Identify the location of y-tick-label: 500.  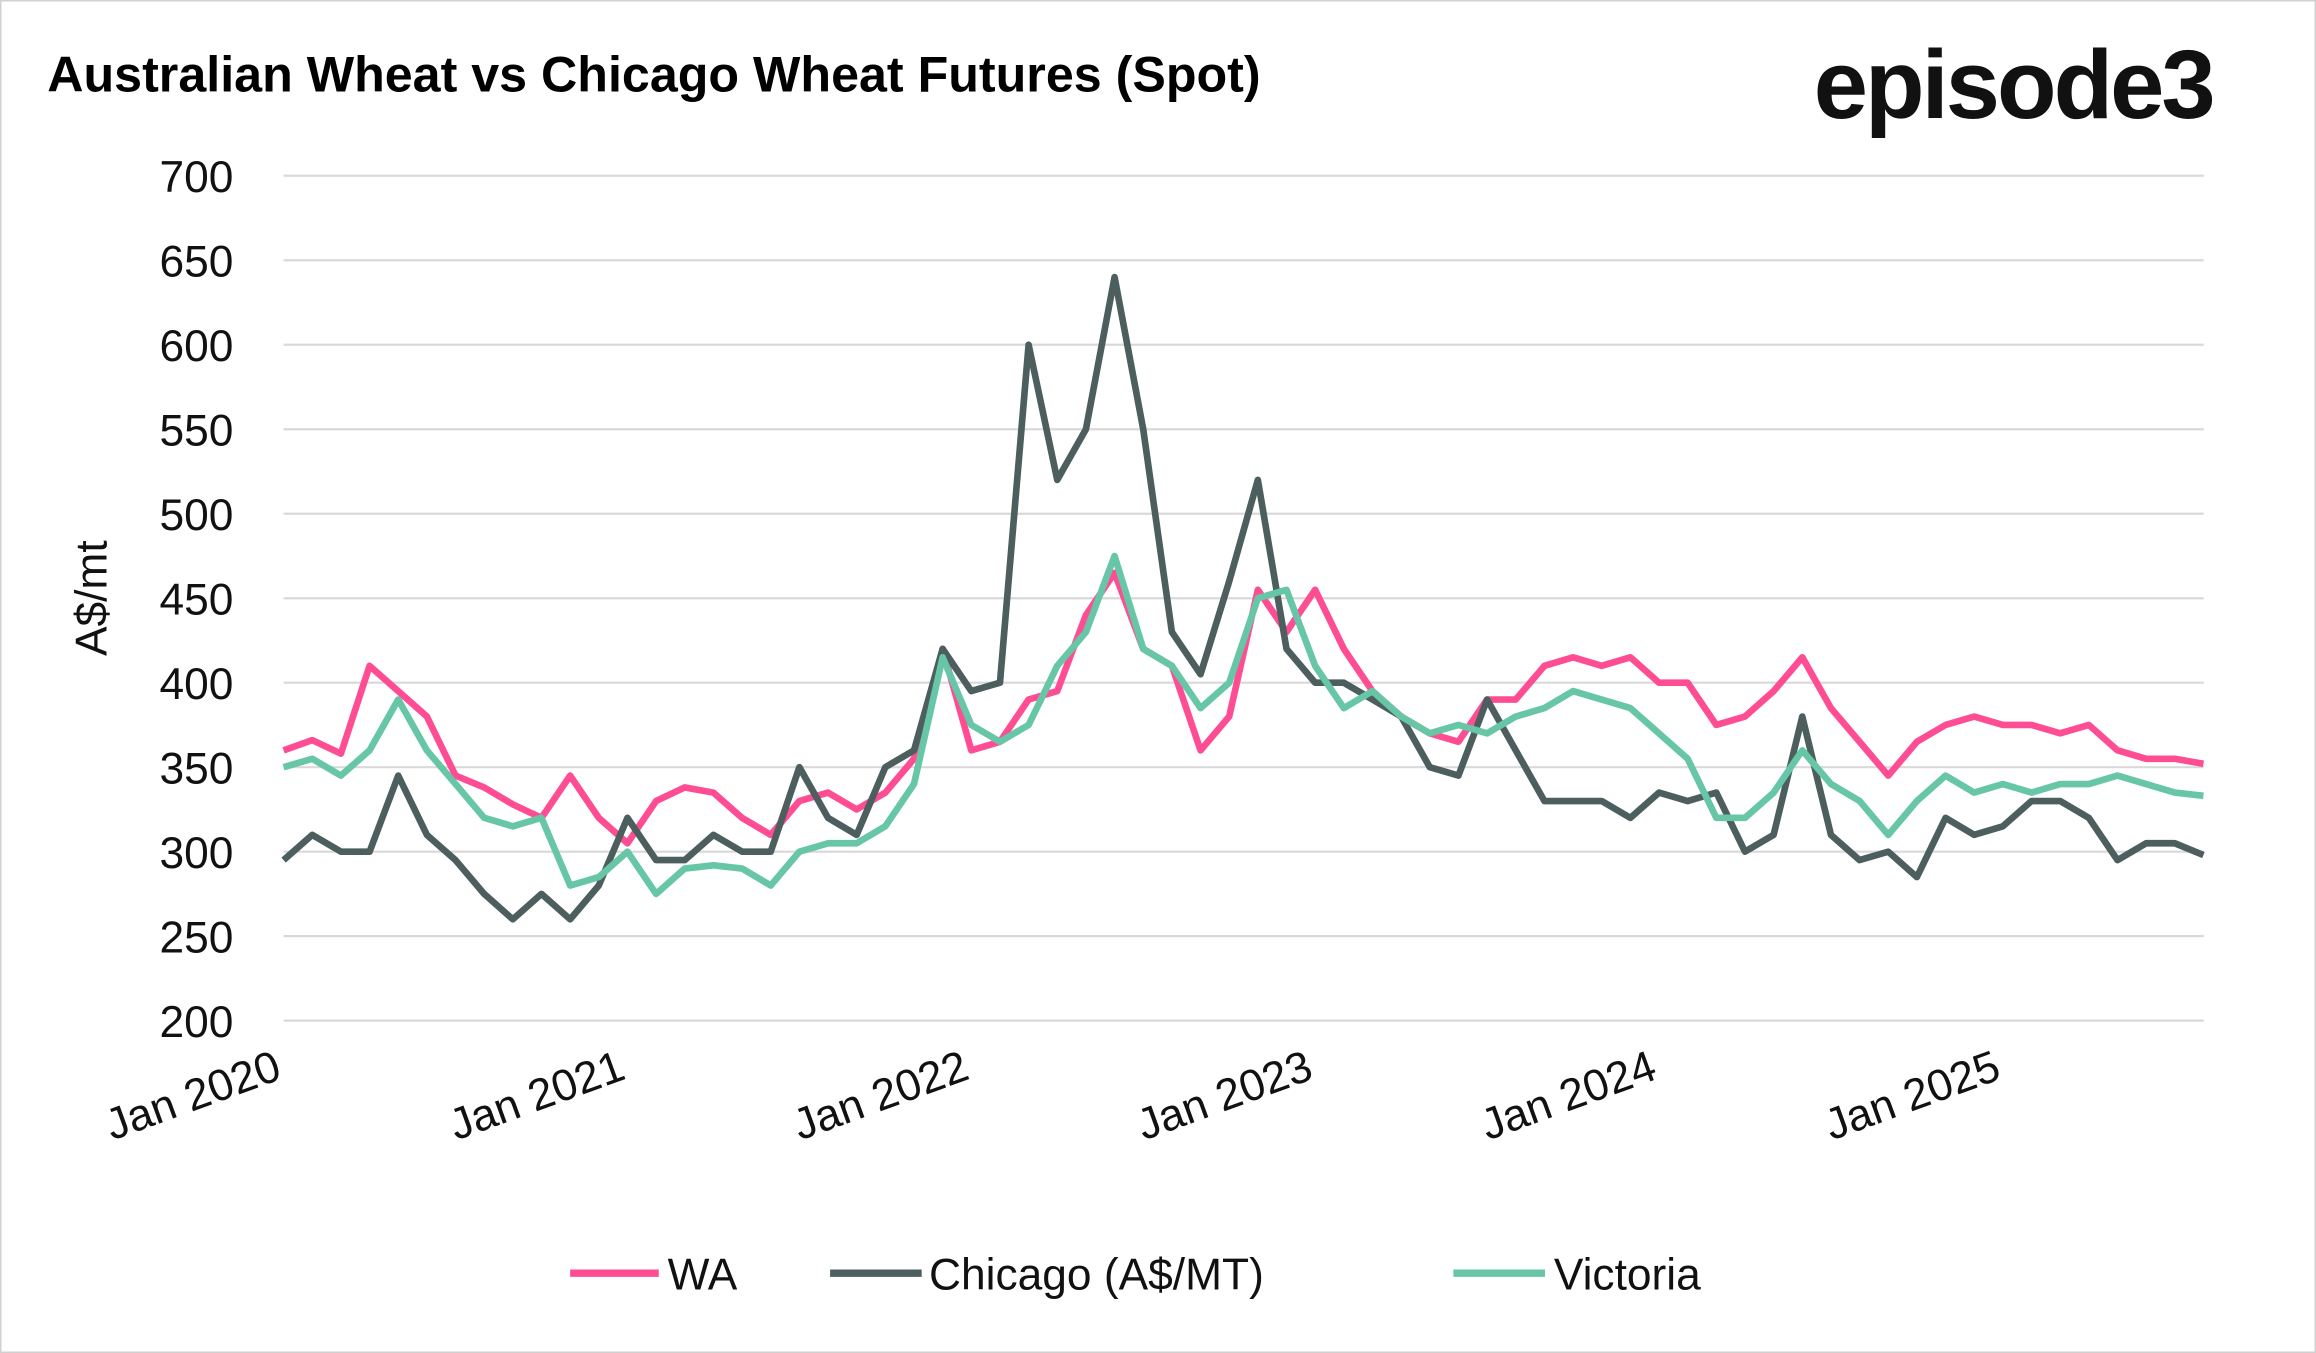
(196, 515).